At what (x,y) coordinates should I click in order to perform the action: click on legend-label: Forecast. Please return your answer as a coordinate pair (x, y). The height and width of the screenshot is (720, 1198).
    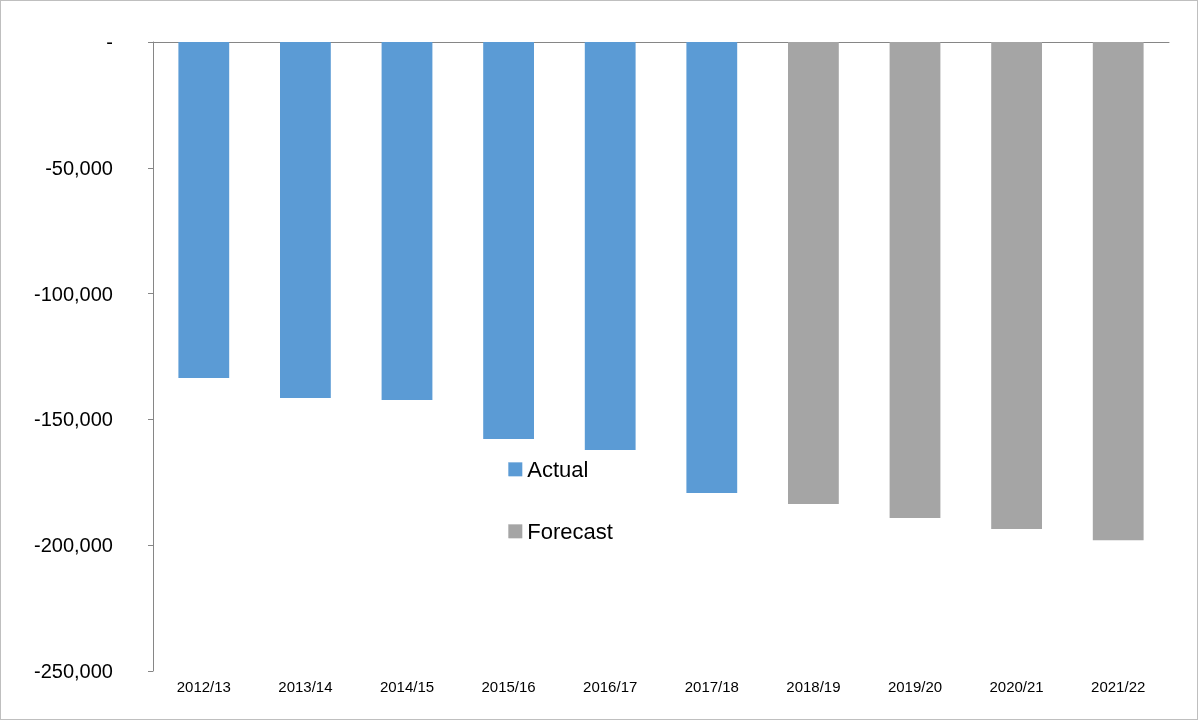
    Looking at the image, I should click on (570, 531).